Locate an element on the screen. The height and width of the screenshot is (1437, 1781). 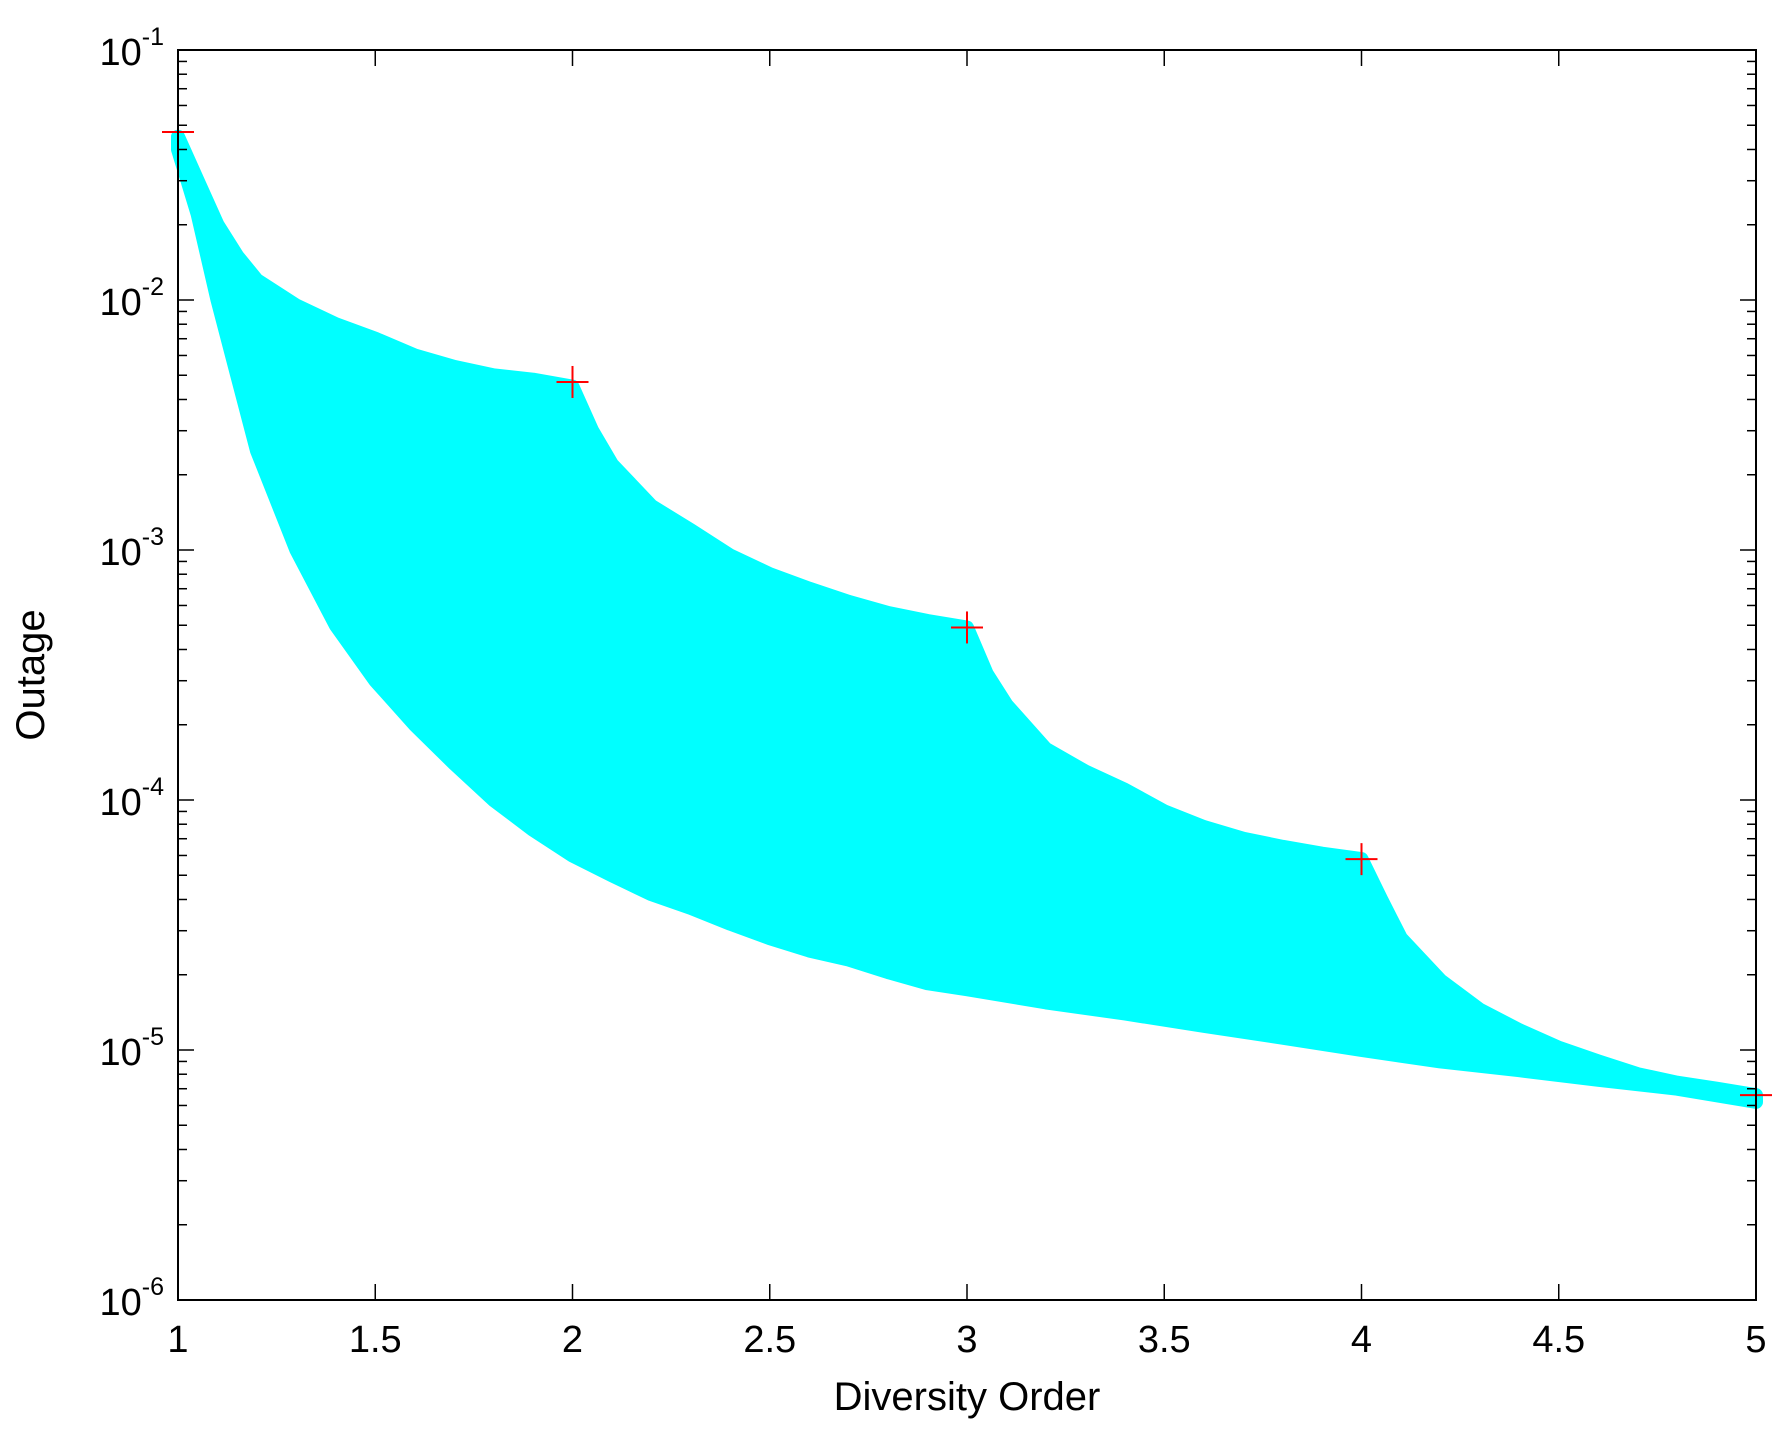
y-tick-label: 10⁻¹ is located at coordinates (131, 48).